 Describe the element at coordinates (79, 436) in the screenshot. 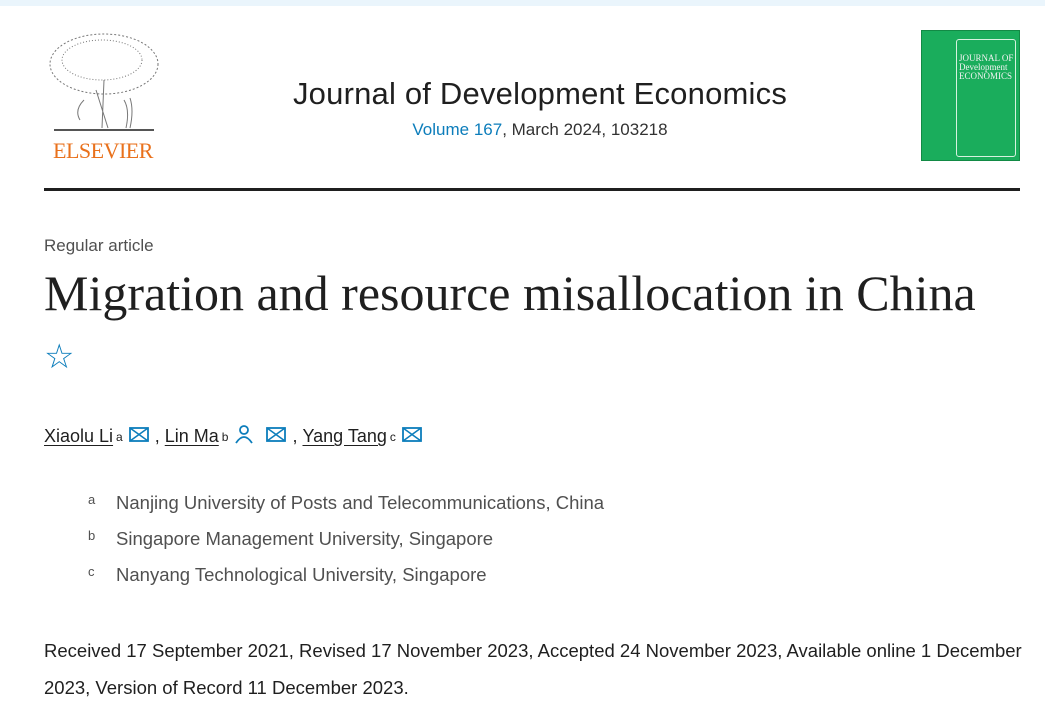

I see `author-link: Xiaolu Li` at that location.